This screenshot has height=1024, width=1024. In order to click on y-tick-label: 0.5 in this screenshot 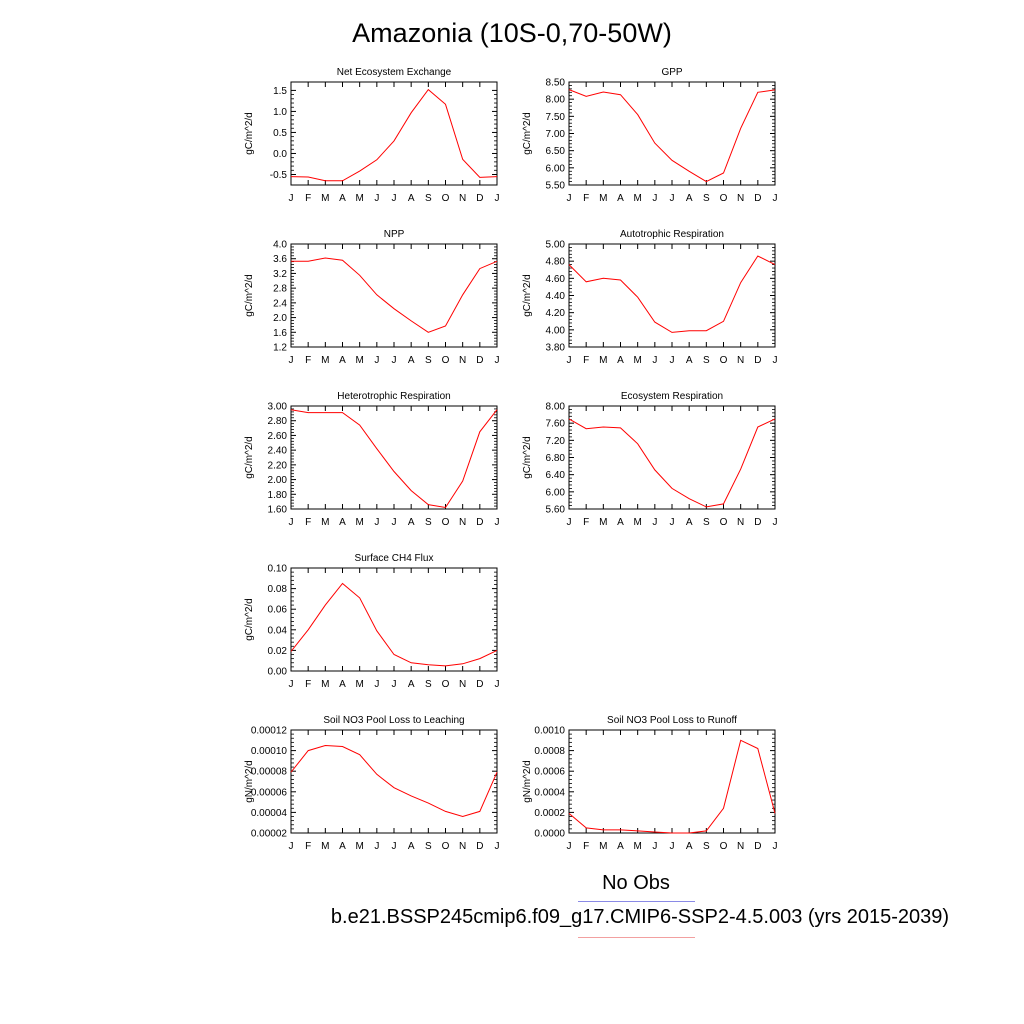, I will do `click(280, 133)`.